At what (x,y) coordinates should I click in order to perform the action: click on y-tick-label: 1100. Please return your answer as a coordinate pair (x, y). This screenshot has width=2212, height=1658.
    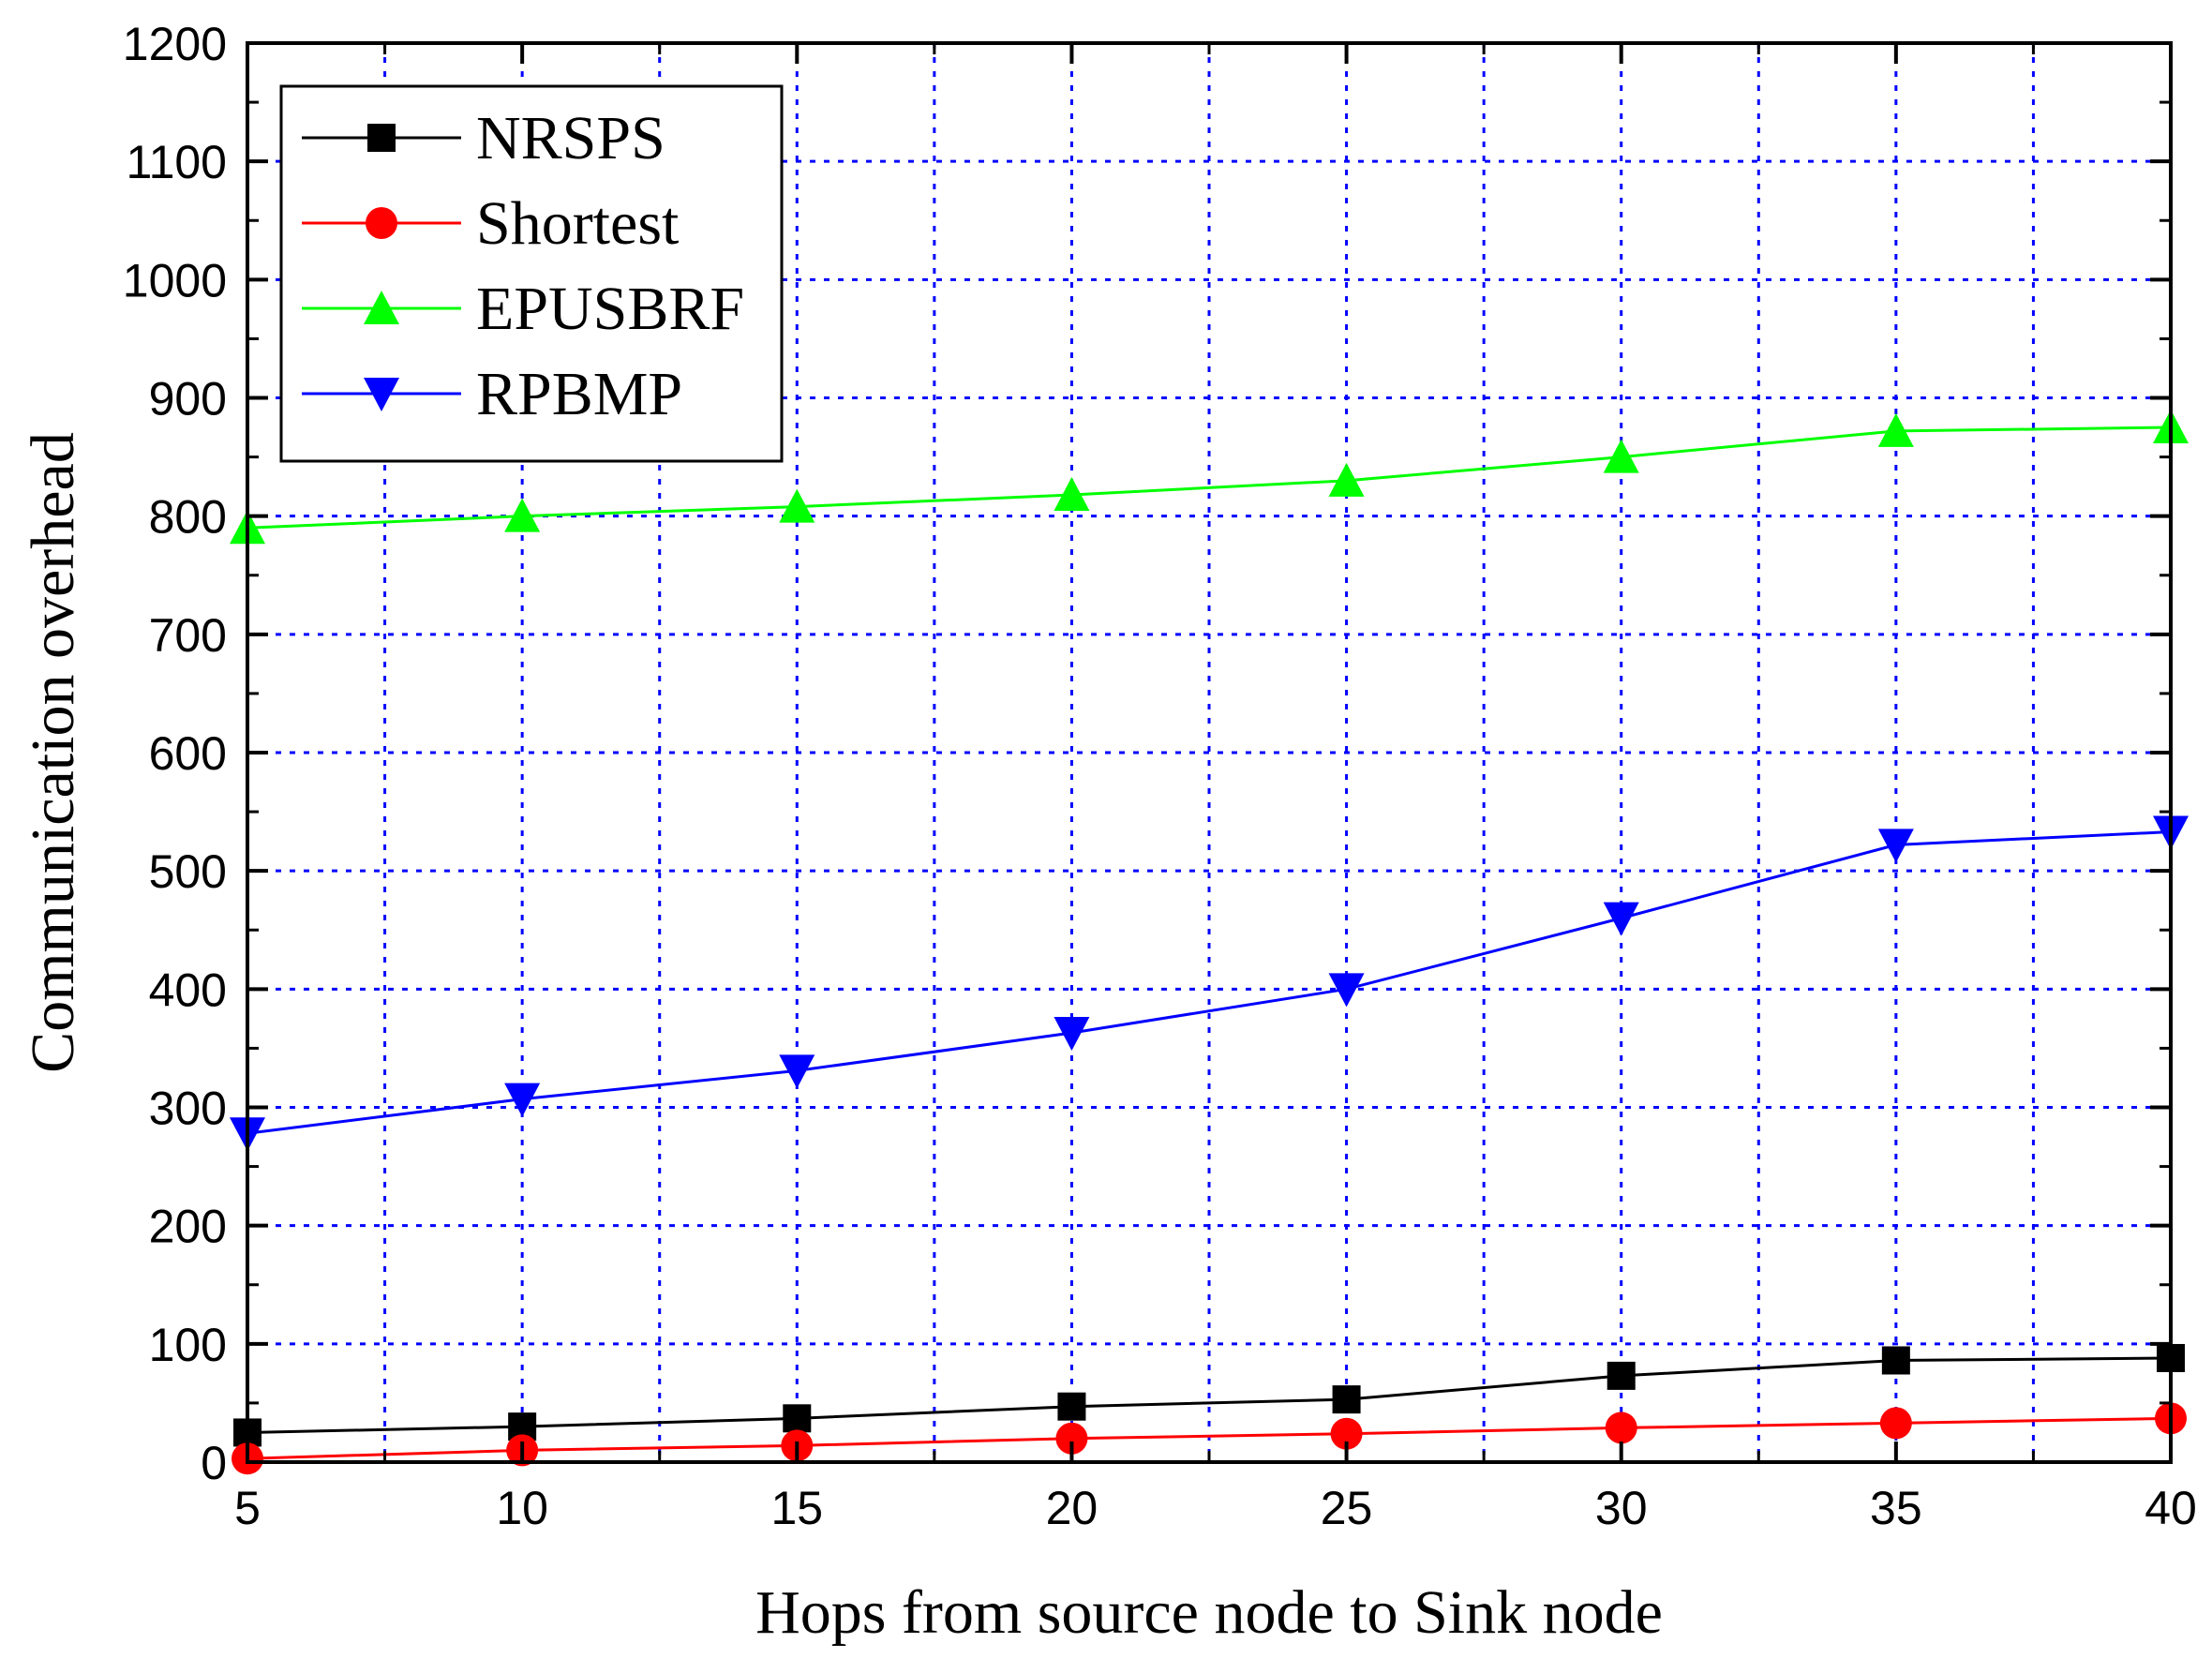
    Looking at the image, I should click on (176, 162).